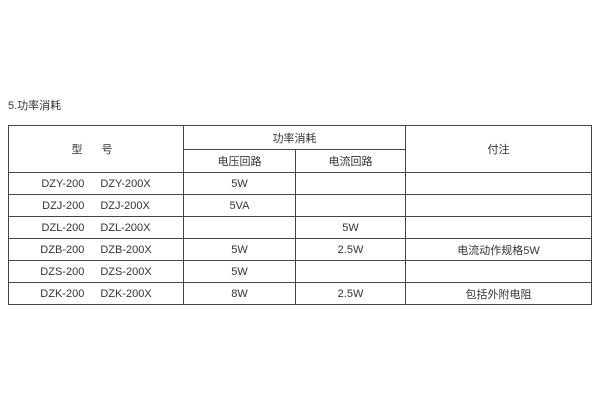 This screenshot has width=600, height=400. I want to click on column-header-model-label: 型 号, so click(96, 150).